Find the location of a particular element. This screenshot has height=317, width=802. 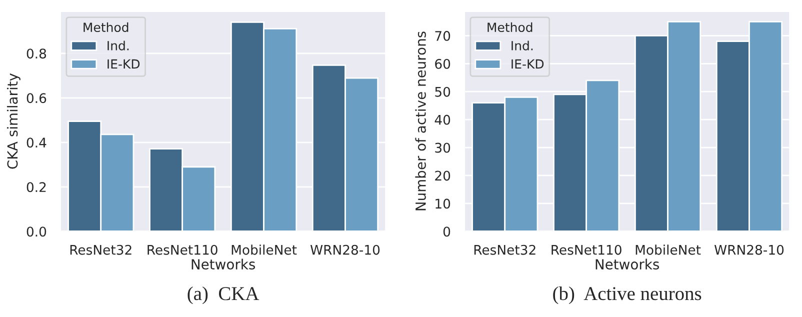

y-tick-label: 0.2 is located at coordinates (36, 187).